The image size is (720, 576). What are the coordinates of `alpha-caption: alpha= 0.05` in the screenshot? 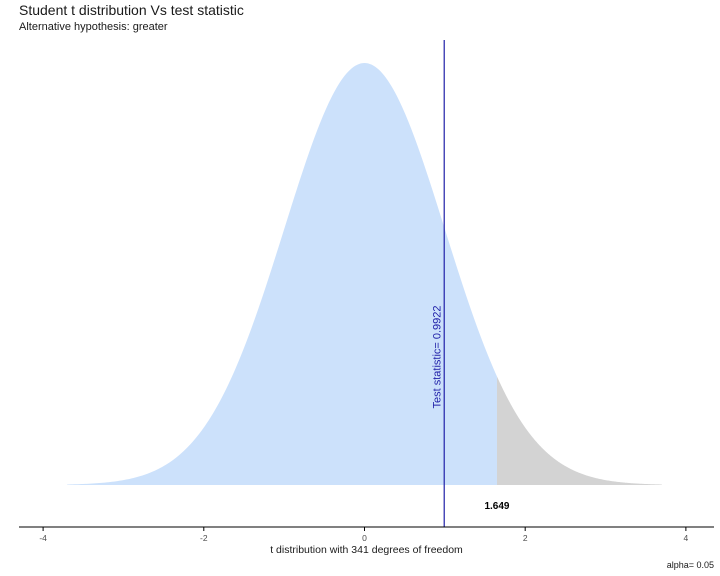 It's located at (690, 565).